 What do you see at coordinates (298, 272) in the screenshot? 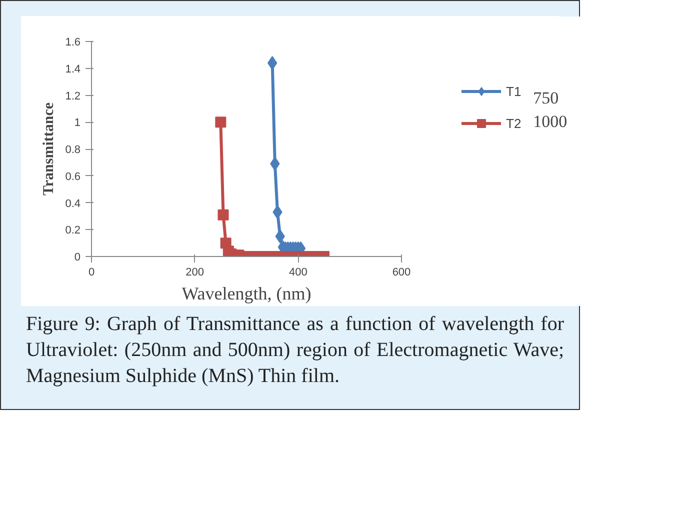
I see `x-tick-label: 400` at bounding box center [298, 272].